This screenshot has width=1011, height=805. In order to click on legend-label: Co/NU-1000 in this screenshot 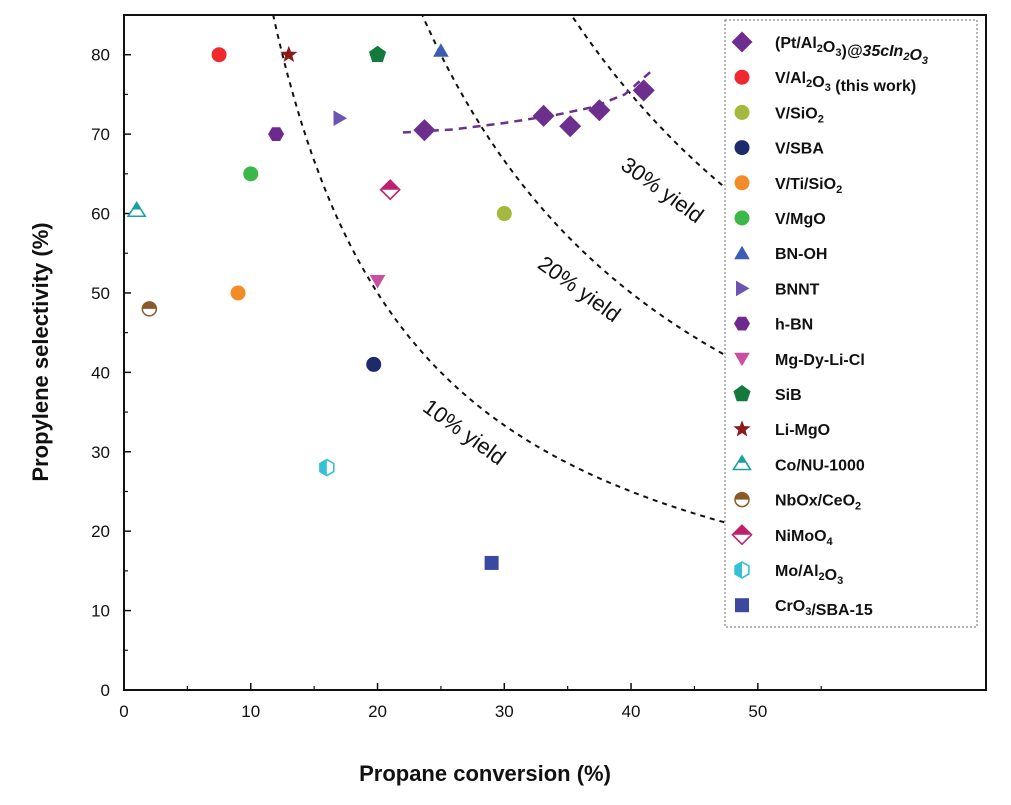, I will do `click(820, 465)`.